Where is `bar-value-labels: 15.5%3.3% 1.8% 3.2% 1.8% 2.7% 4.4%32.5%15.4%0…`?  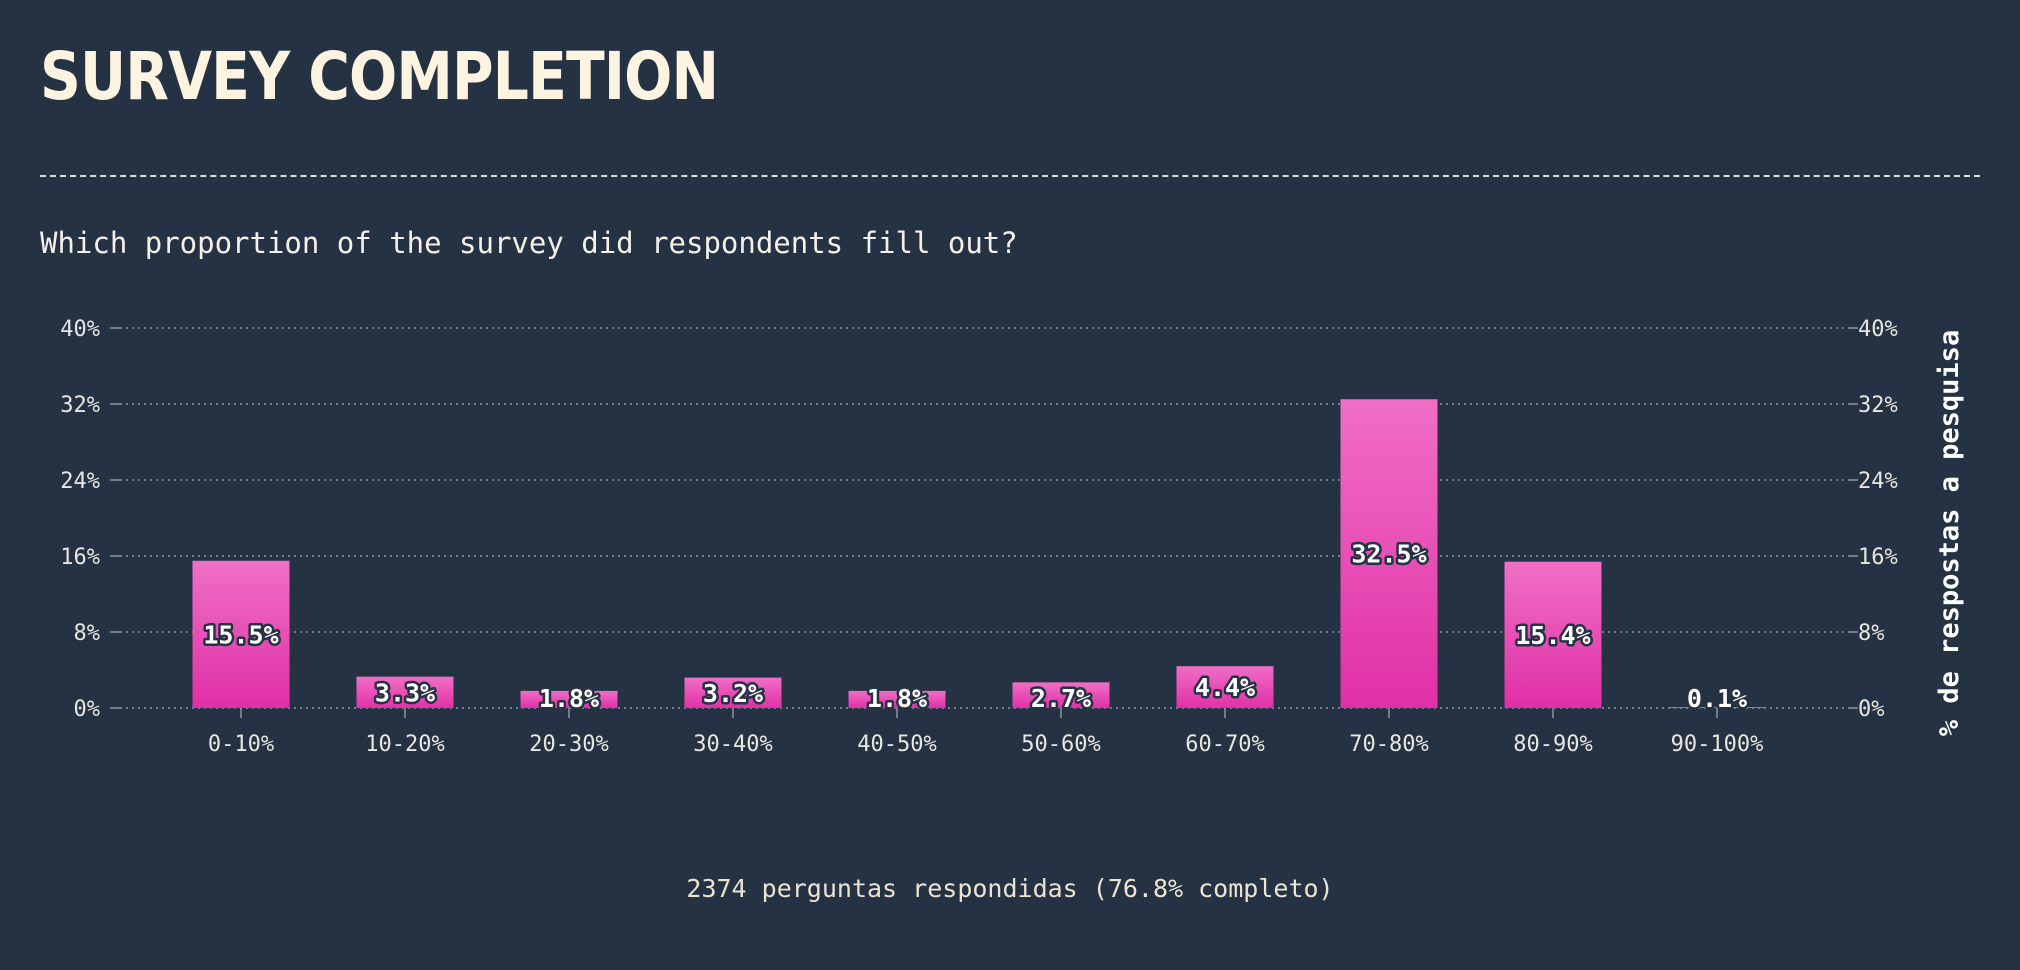
bar-value-labels: 15.5%3.3% 1.8% 3.2% 1.8% 2.7% 4.4%32.5%15.4%0… is located at coordinates (975, 626).